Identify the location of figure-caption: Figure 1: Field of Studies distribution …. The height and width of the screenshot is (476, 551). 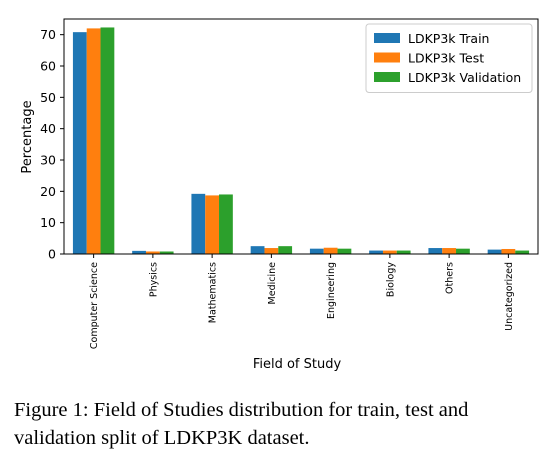
(276, 424).